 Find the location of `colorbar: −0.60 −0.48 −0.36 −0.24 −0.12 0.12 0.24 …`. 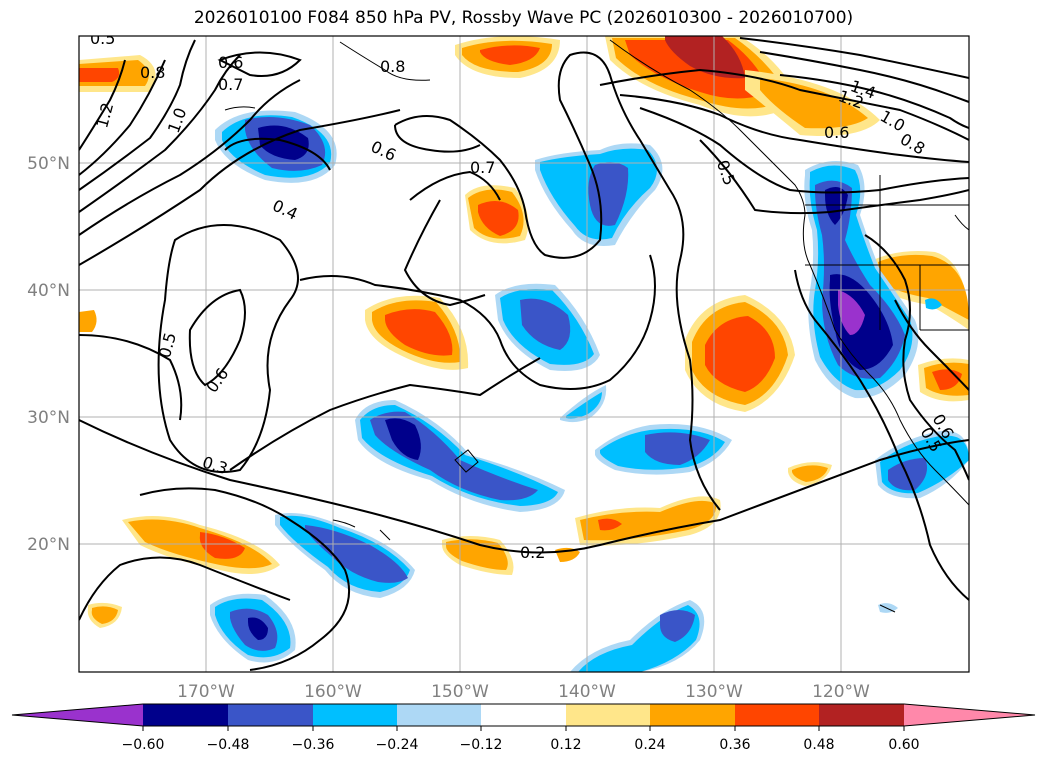

colorbar: −0.60 −0.48 −0.36 −0.24 −0.12 0.12 0.24 … is located at coordinates (523, 728).